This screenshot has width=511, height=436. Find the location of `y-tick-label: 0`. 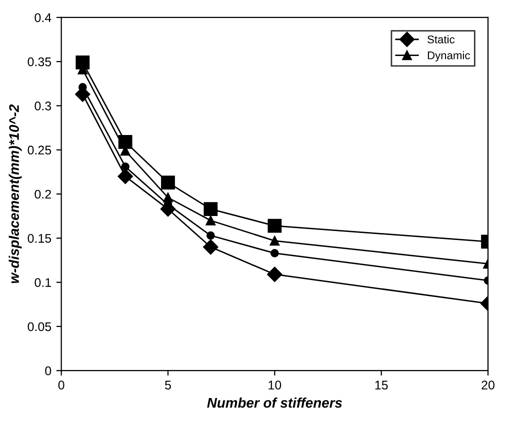

y-tick-label: 0 is located at coordinates (48, 371).